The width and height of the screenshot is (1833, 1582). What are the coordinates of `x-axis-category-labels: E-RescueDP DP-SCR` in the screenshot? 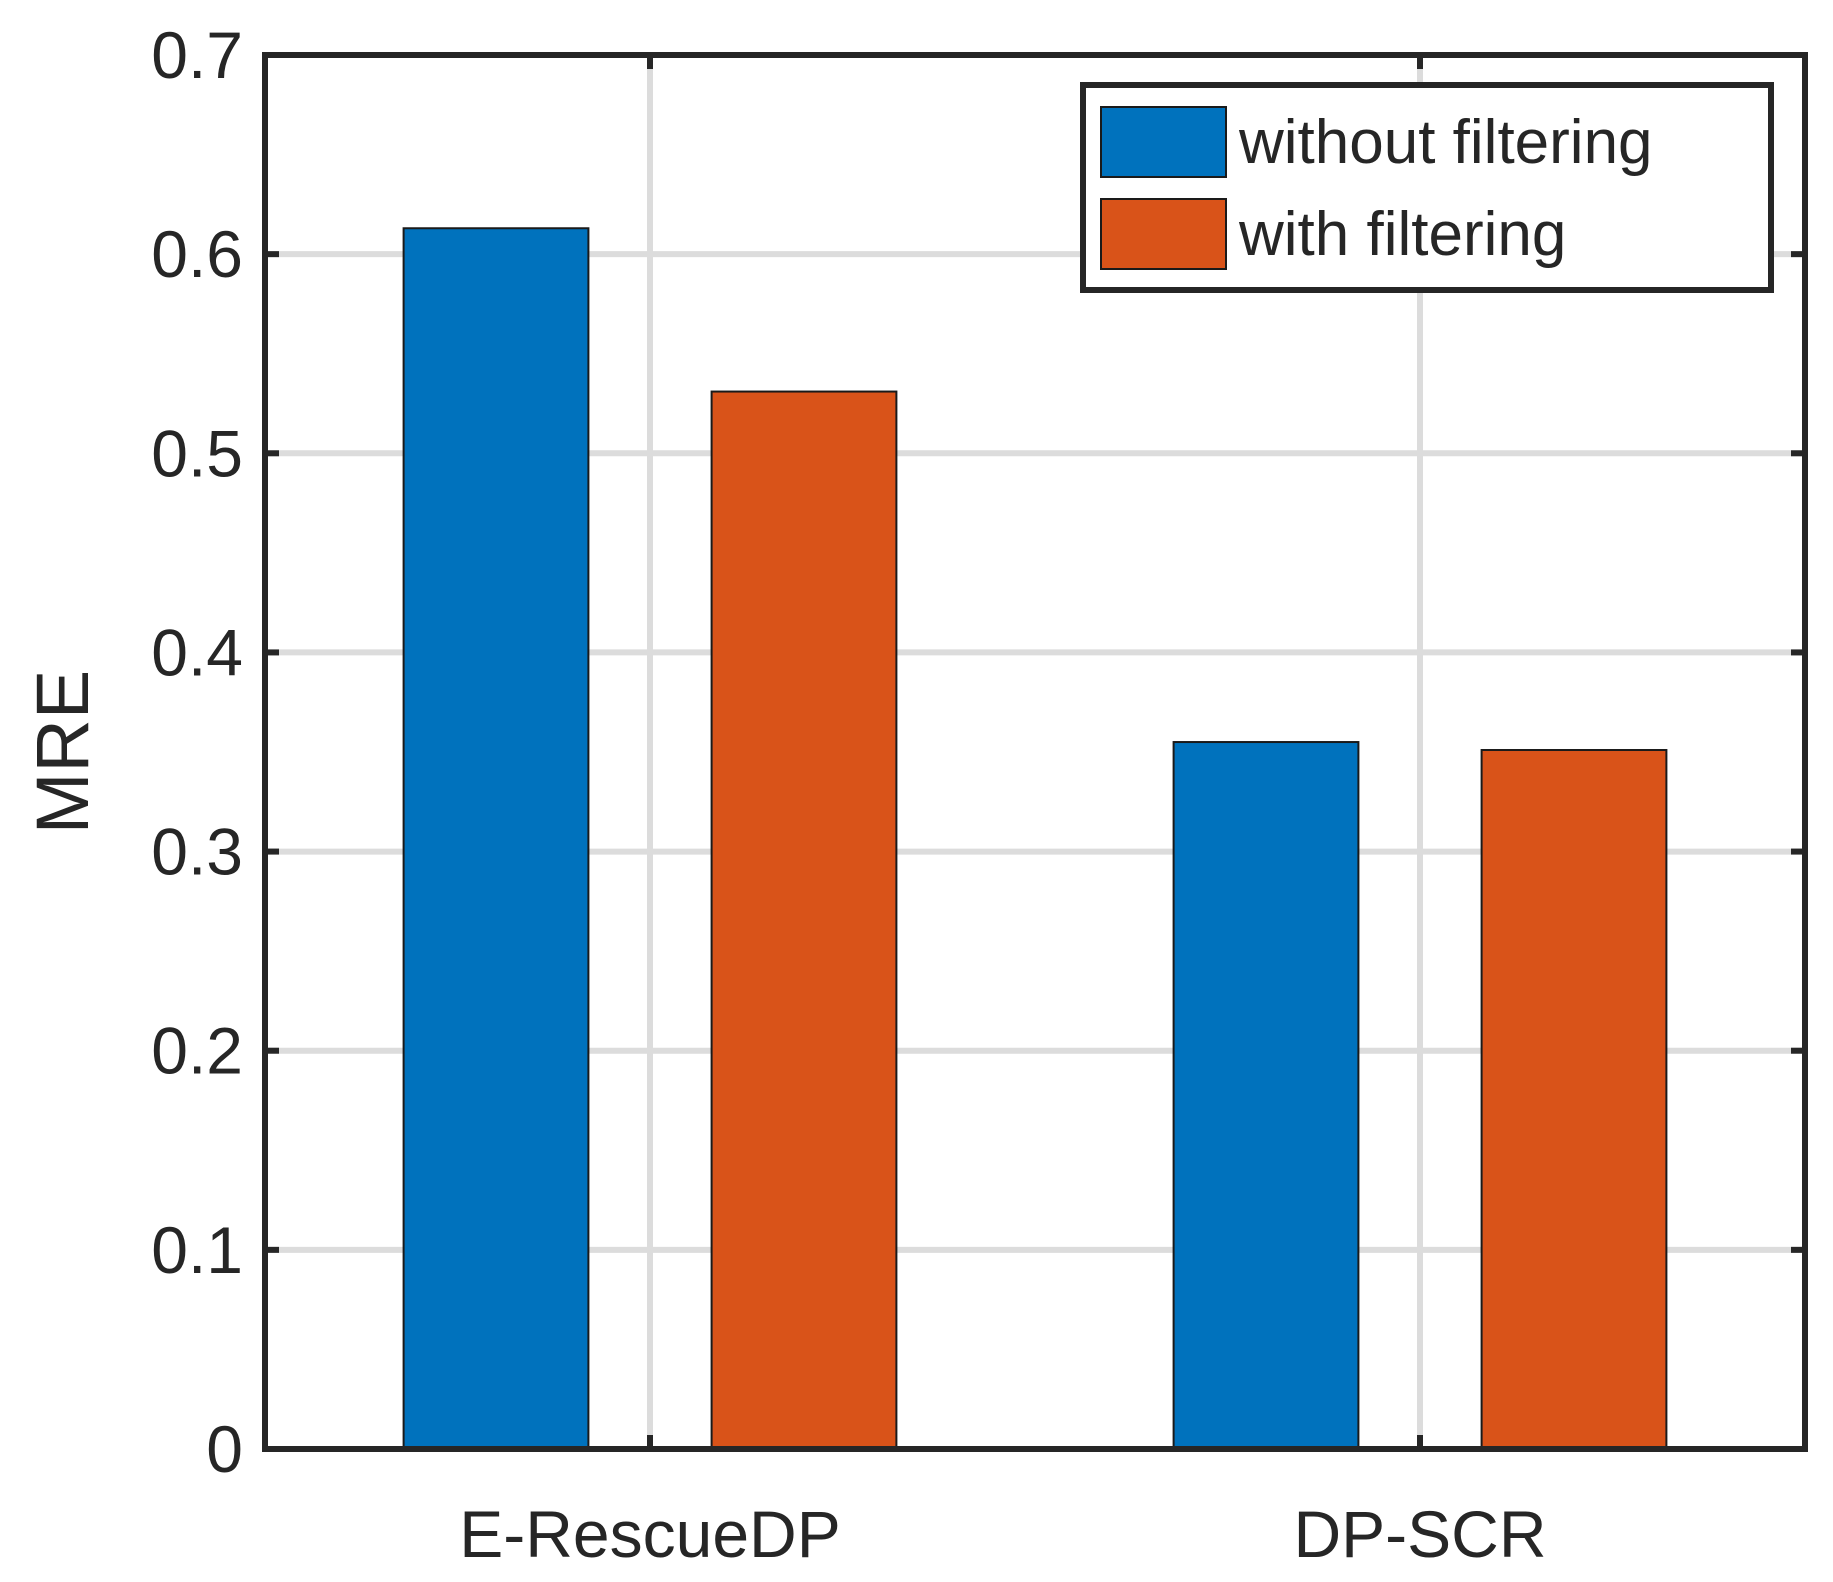 It's located at (1002, 1534).